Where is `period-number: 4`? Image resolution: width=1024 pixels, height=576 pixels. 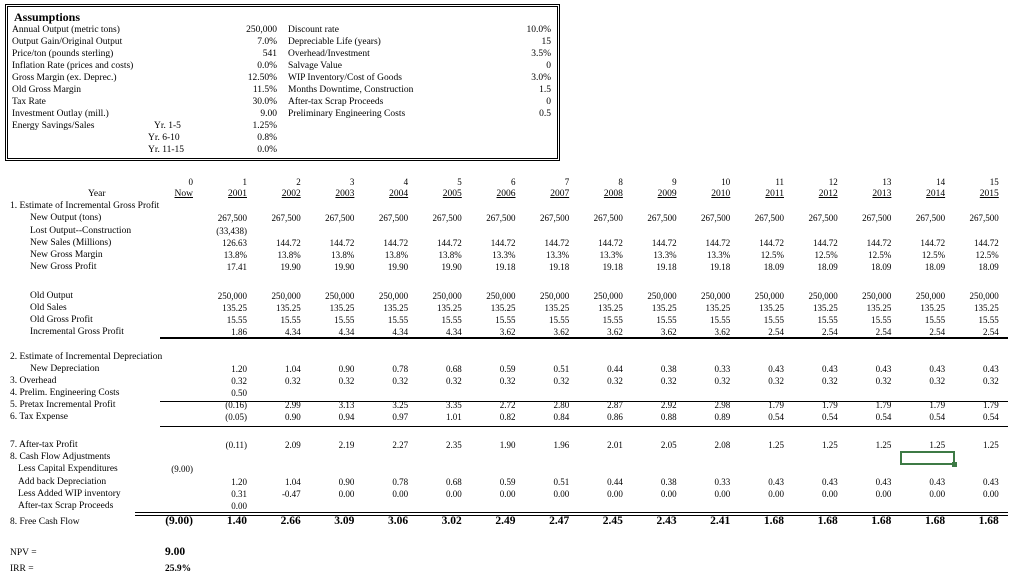
period-number: 4 is located at coordinates (406, 182).